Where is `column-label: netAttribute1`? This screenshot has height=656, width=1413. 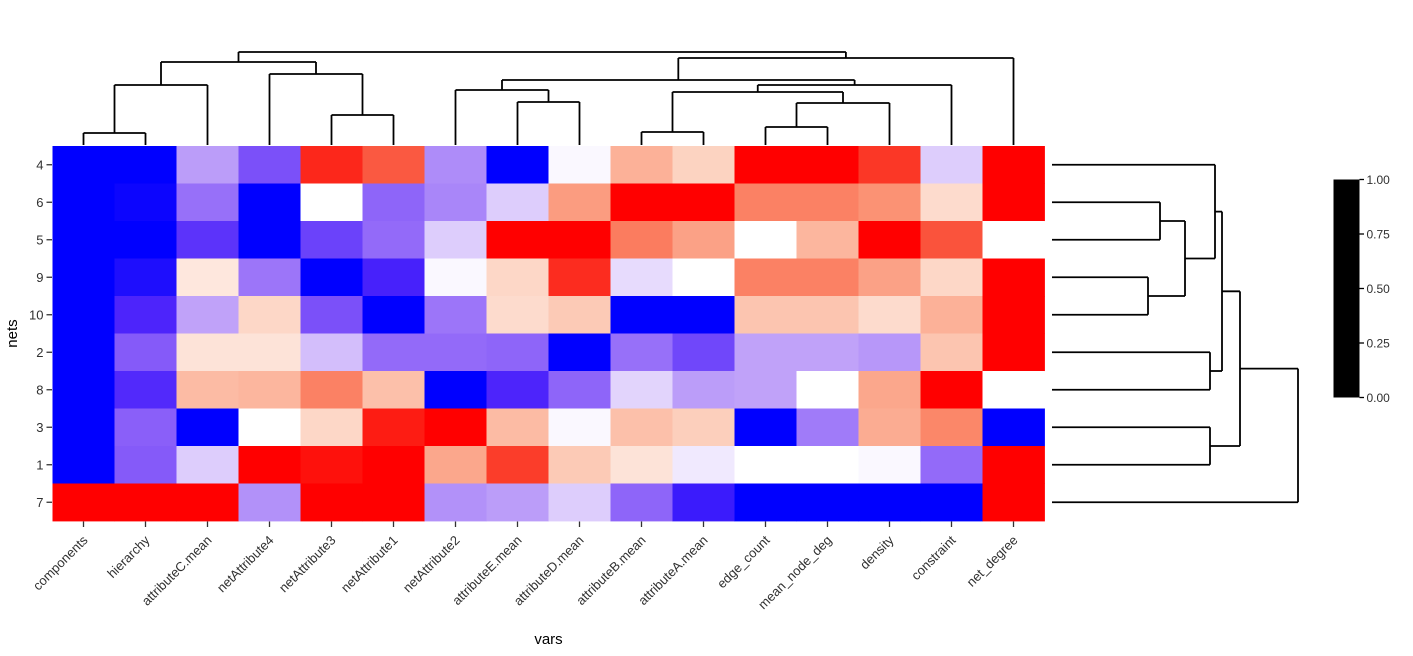
column-label: netAttribute1 is located at coordinates (369, 564).